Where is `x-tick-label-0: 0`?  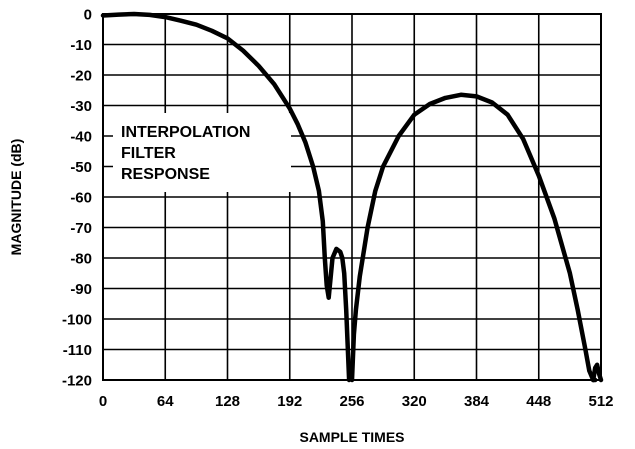 x-tick-label-0: 0 is located at coordinates (103, 401).